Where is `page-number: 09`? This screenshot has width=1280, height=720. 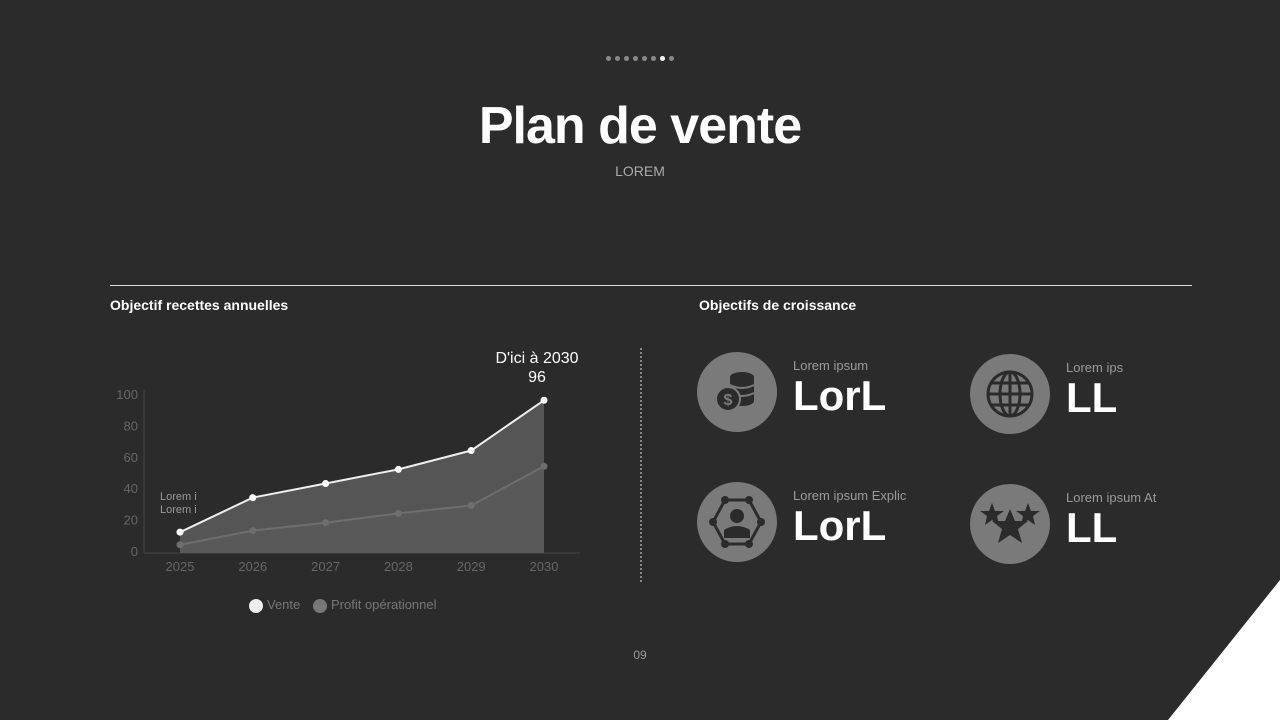 page-number: 09 is located at coordinates (640, 655).